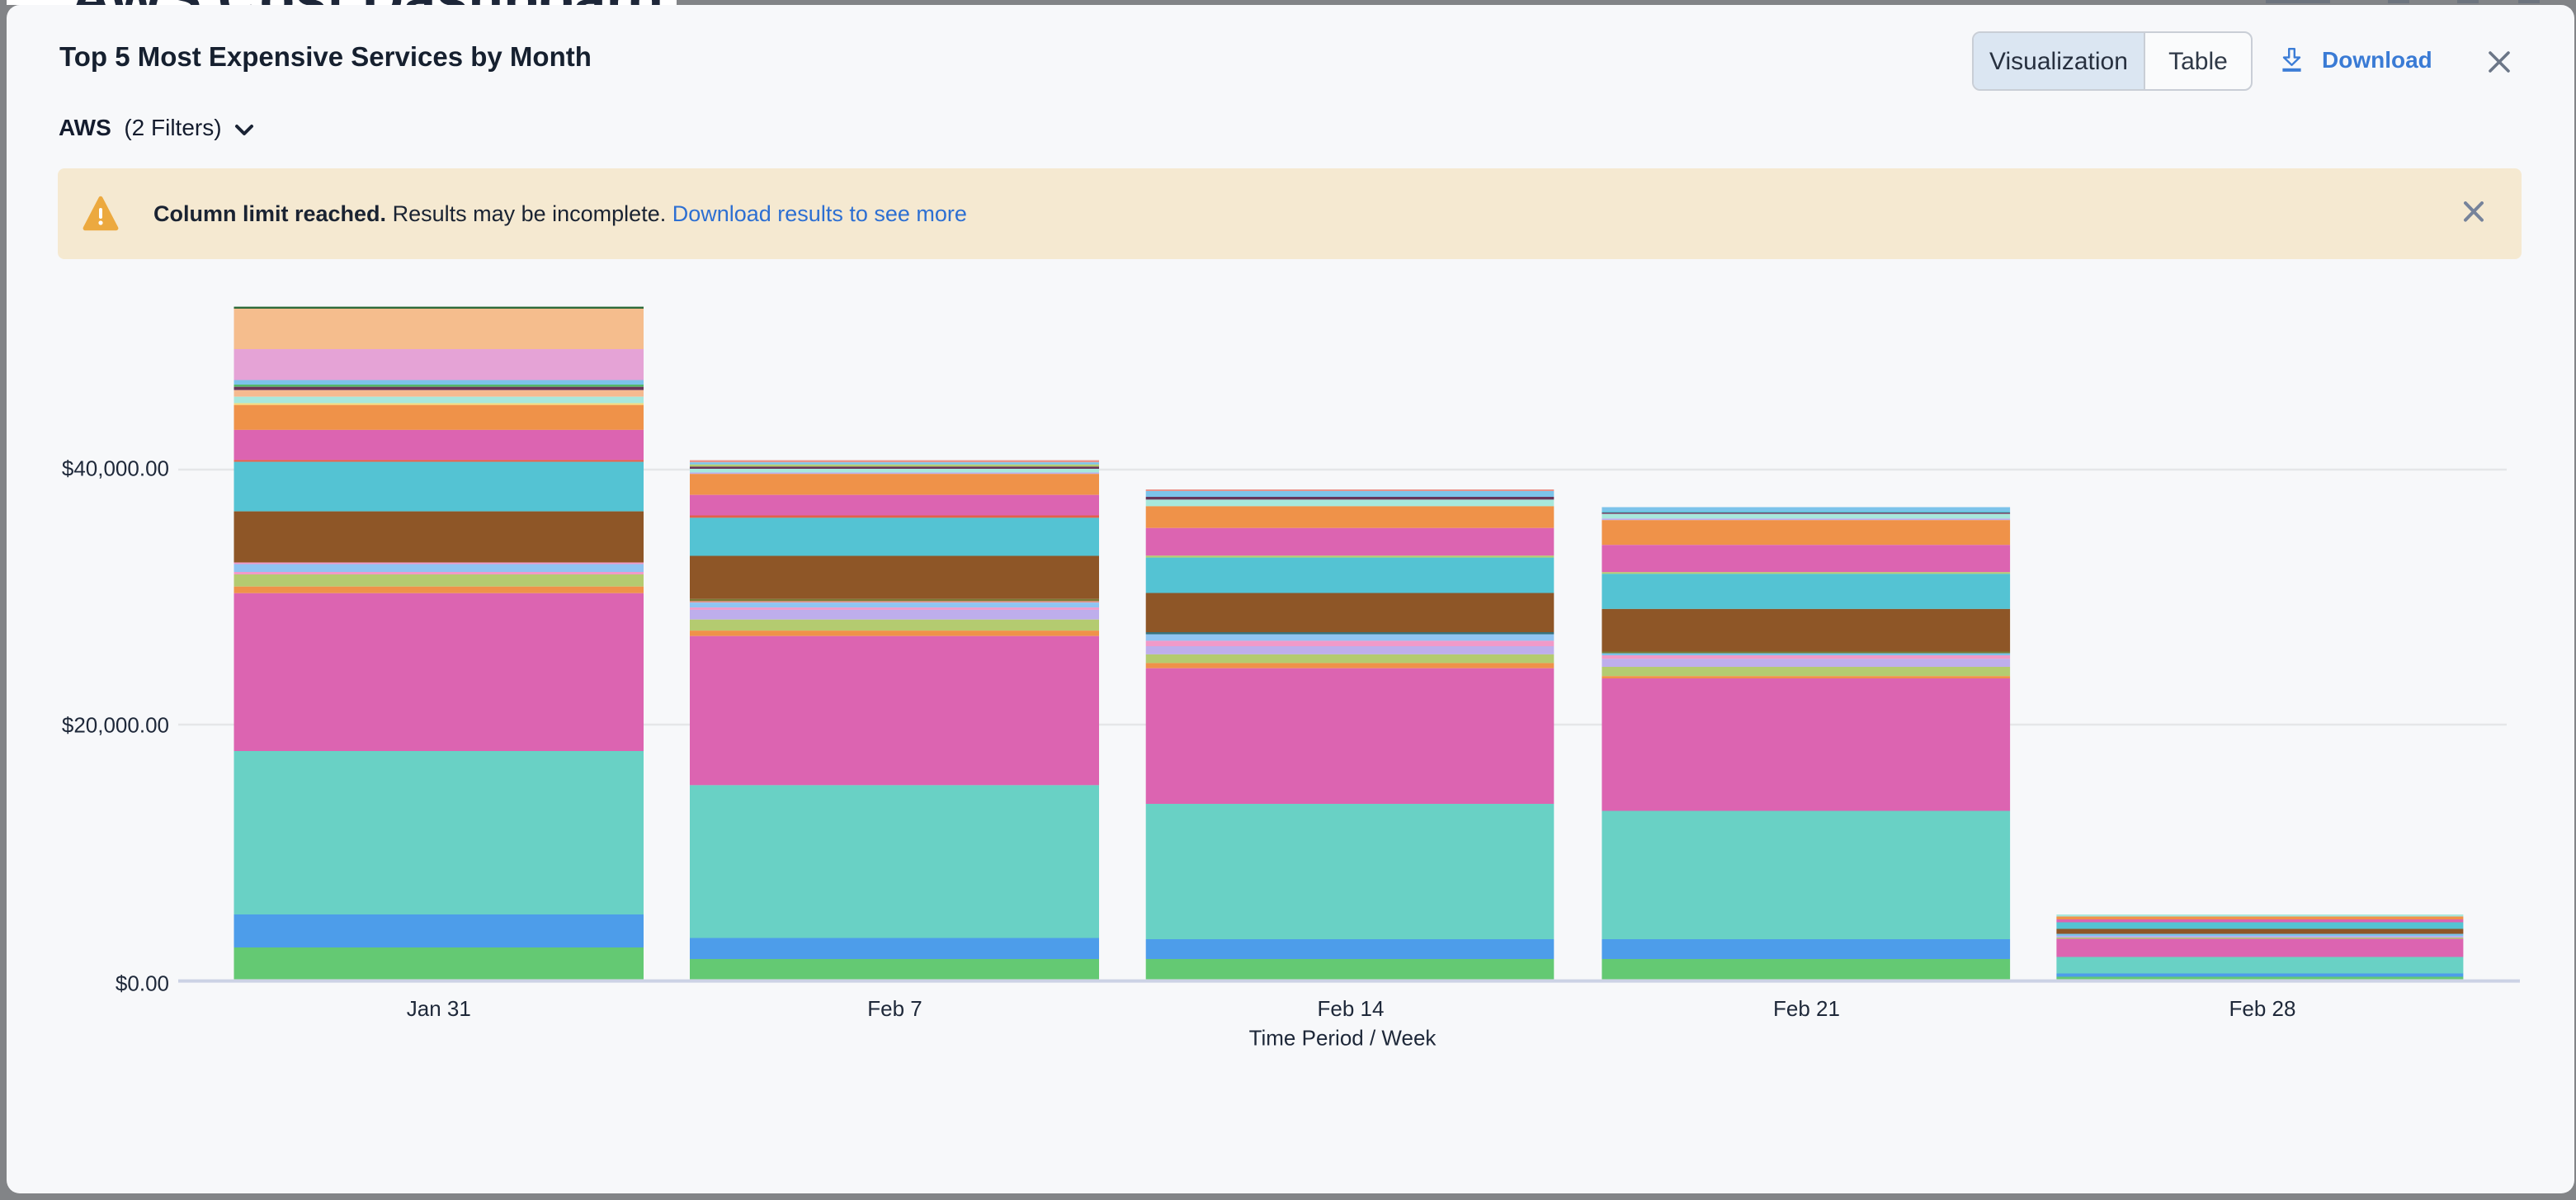 This screenshot has height=1200, width=2576. Describe the element at coordinates (1806, 1007) in the screenshot. I see `svg-text: Feb 21` at that location.